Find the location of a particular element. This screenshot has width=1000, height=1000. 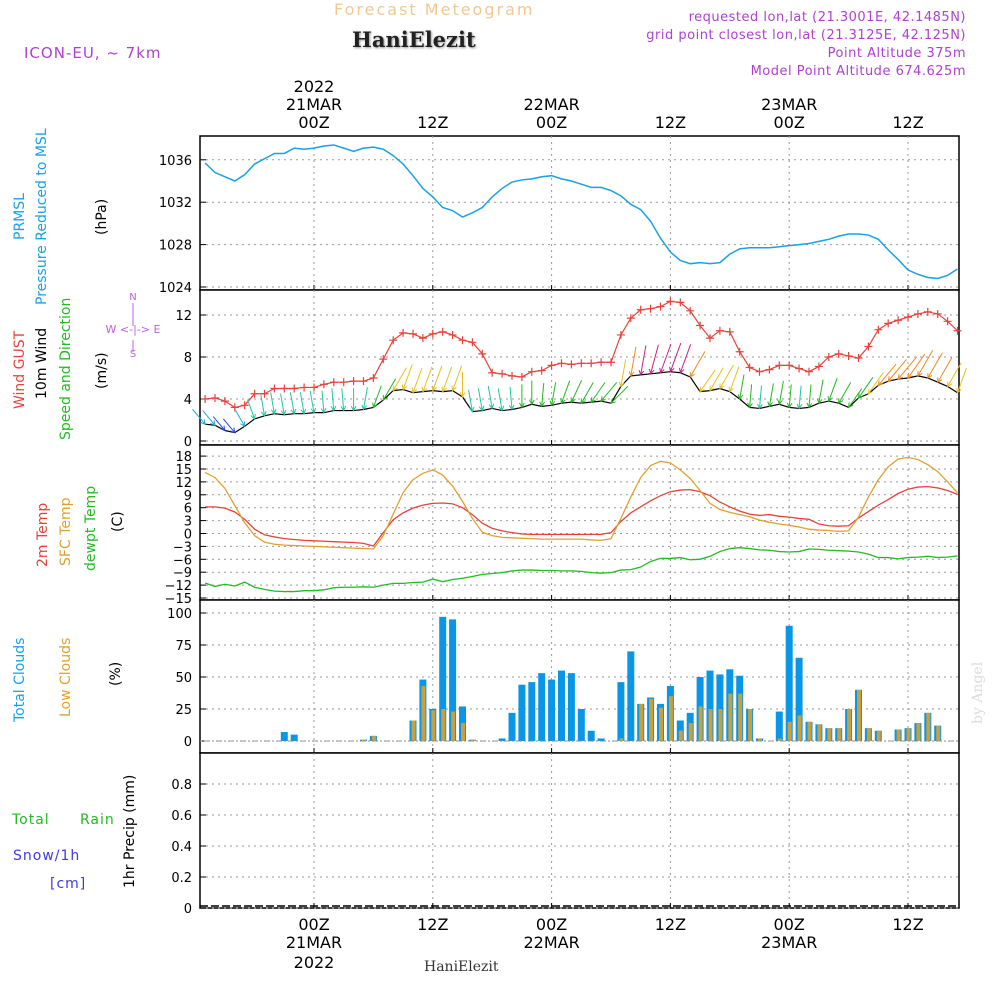

bottom-date-label: 23MAR is located at coordinates (789, 942).